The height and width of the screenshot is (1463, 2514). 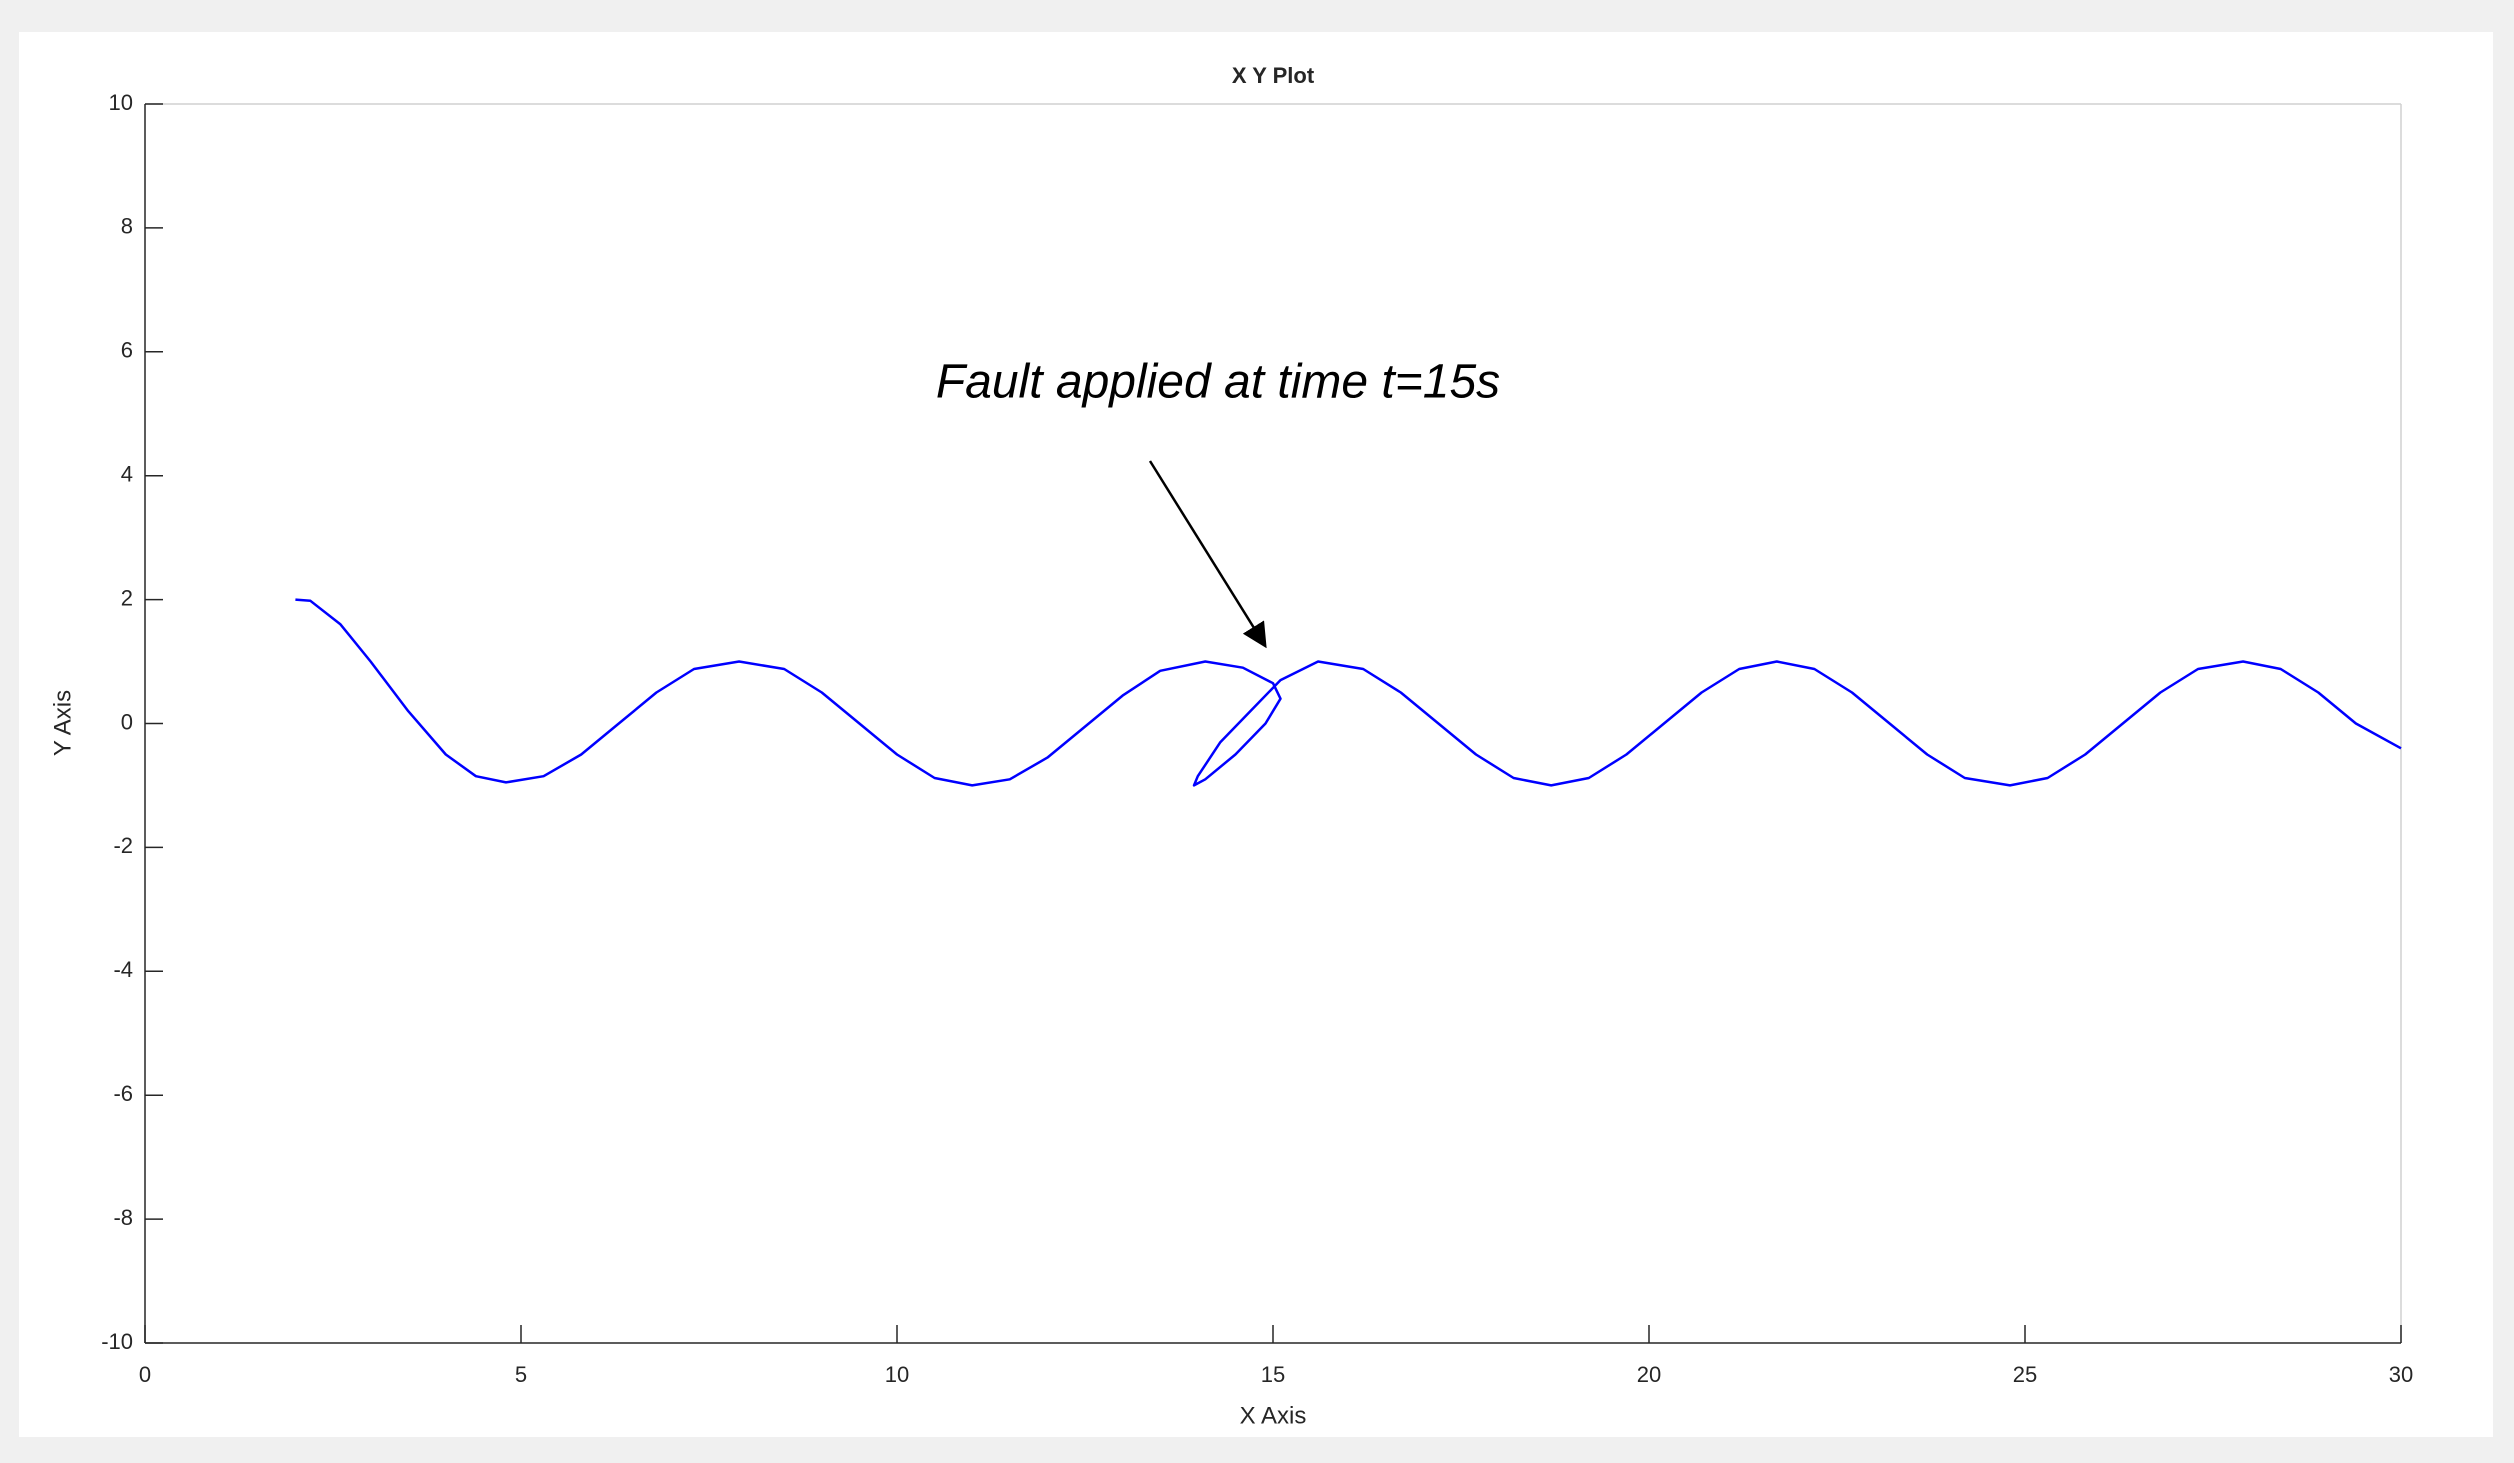 I want to click on x-axis-label: X Axis, so click(x=1273, y=1415).